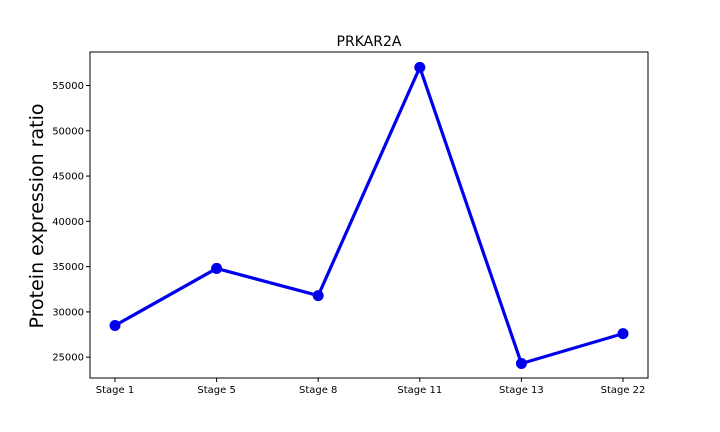 The width and height of the screenshot is (720, 432). I want to click on x-tick-label: Stage 5, so click(216, 390).